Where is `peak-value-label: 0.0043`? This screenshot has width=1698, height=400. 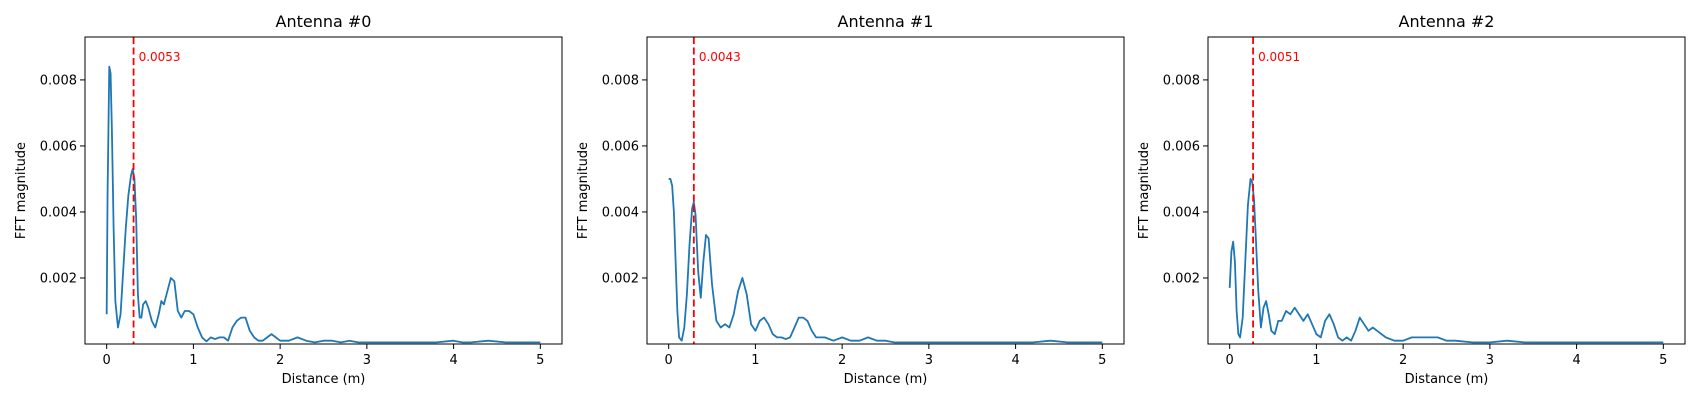 peak-value-label: 0.0043 is located at coordinates (720, 57).